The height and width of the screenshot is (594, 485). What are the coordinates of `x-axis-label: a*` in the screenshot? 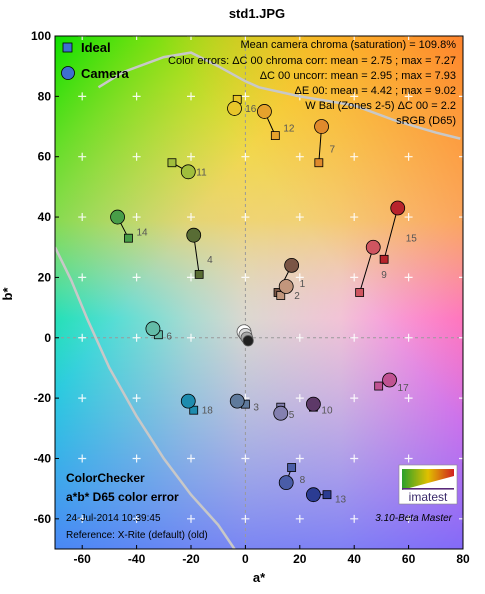 It's located at (259, 577).